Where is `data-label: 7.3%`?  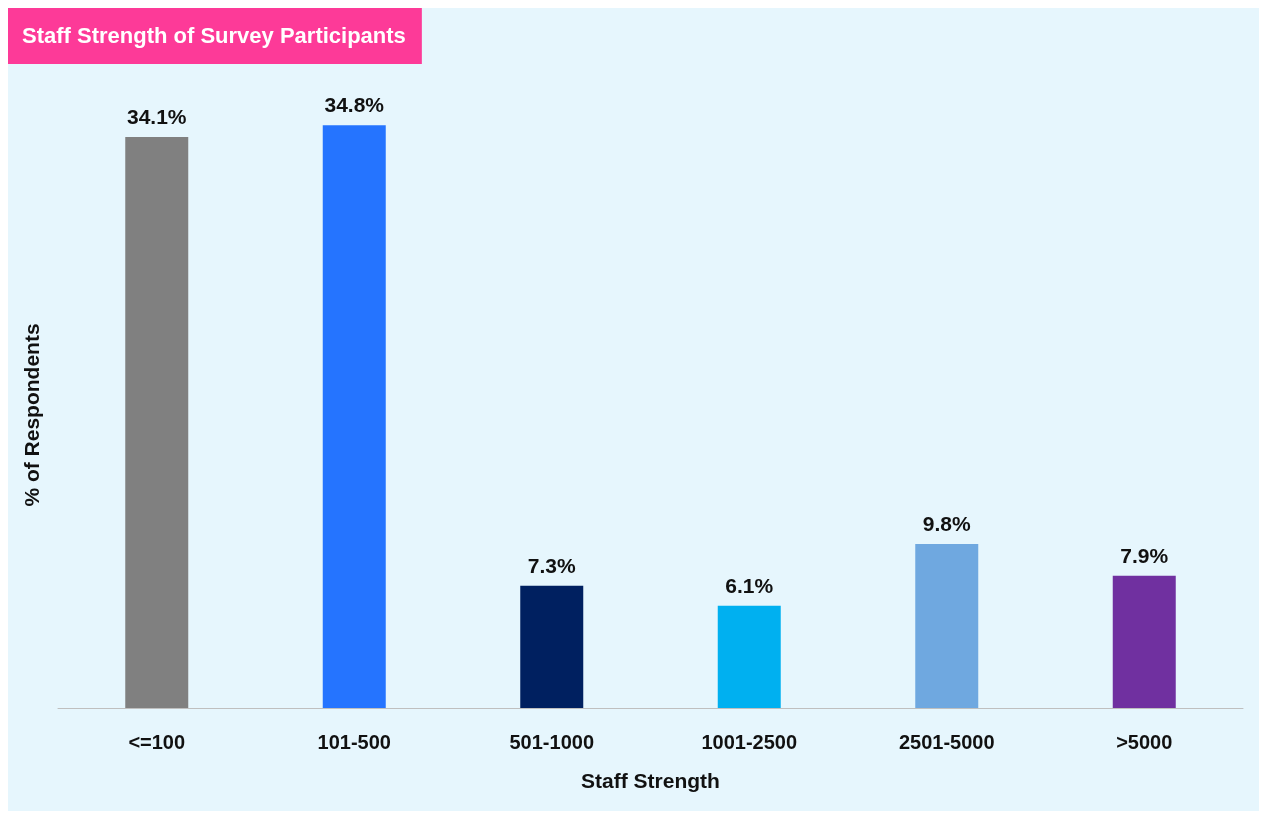
data-label: 7.3% is located at coordinates (552, 565).